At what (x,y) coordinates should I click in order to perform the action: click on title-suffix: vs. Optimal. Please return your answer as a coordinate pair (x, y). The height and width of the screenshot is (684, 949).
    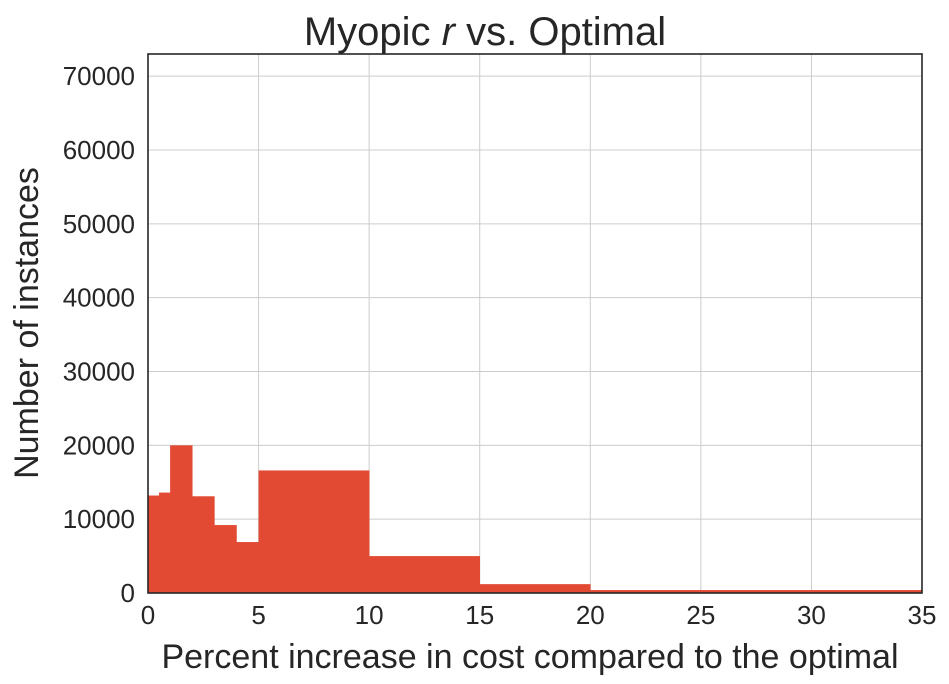
    Looking at the image, I should click on (560, 32).